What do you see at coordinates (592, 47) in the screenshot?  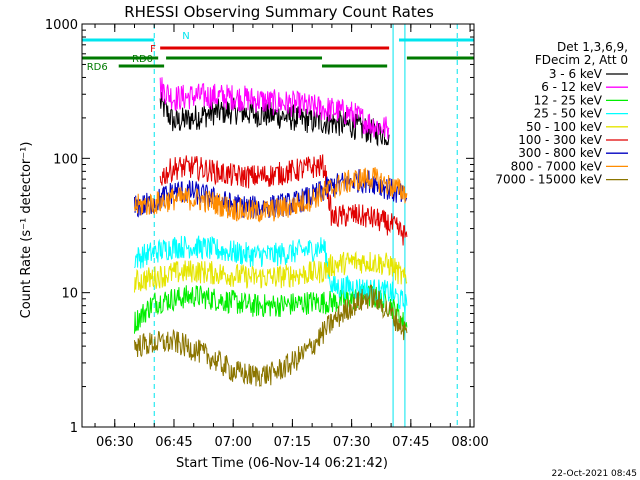 I see `legend-header-line-1: Det 1,3,6,9,` at bounding box center [592, 47].